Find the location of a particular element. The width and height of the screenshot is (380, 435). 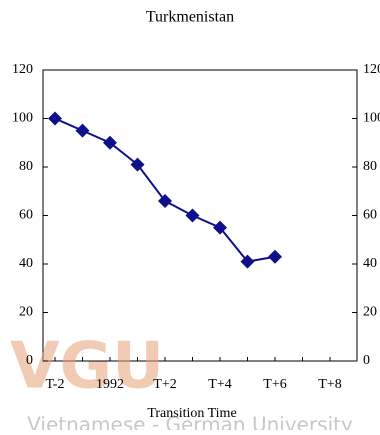

y2-tick-label: 0 is located at coordinates (366, 360).